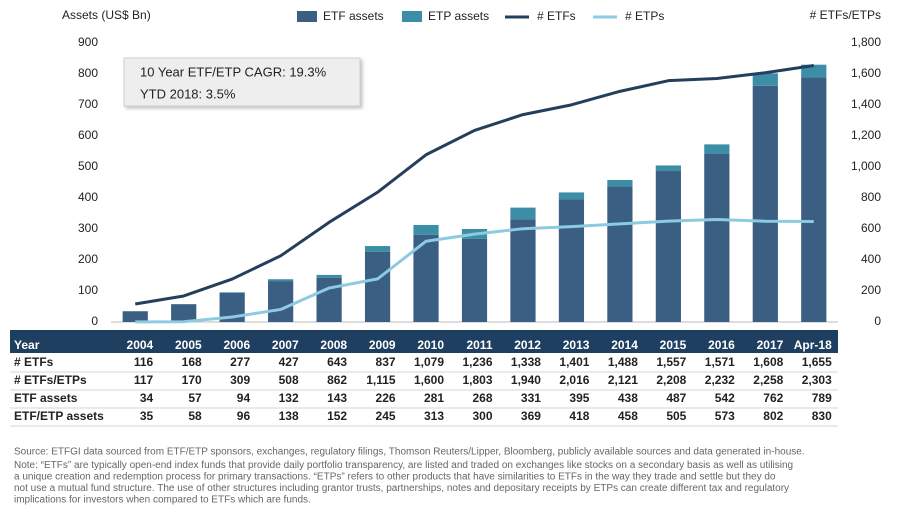 The image size is (909, 515). What do you see at coordinates (236, 345) in the screenshot?
I see `x-tick-label: 2006` at bounding box center [236, 345].